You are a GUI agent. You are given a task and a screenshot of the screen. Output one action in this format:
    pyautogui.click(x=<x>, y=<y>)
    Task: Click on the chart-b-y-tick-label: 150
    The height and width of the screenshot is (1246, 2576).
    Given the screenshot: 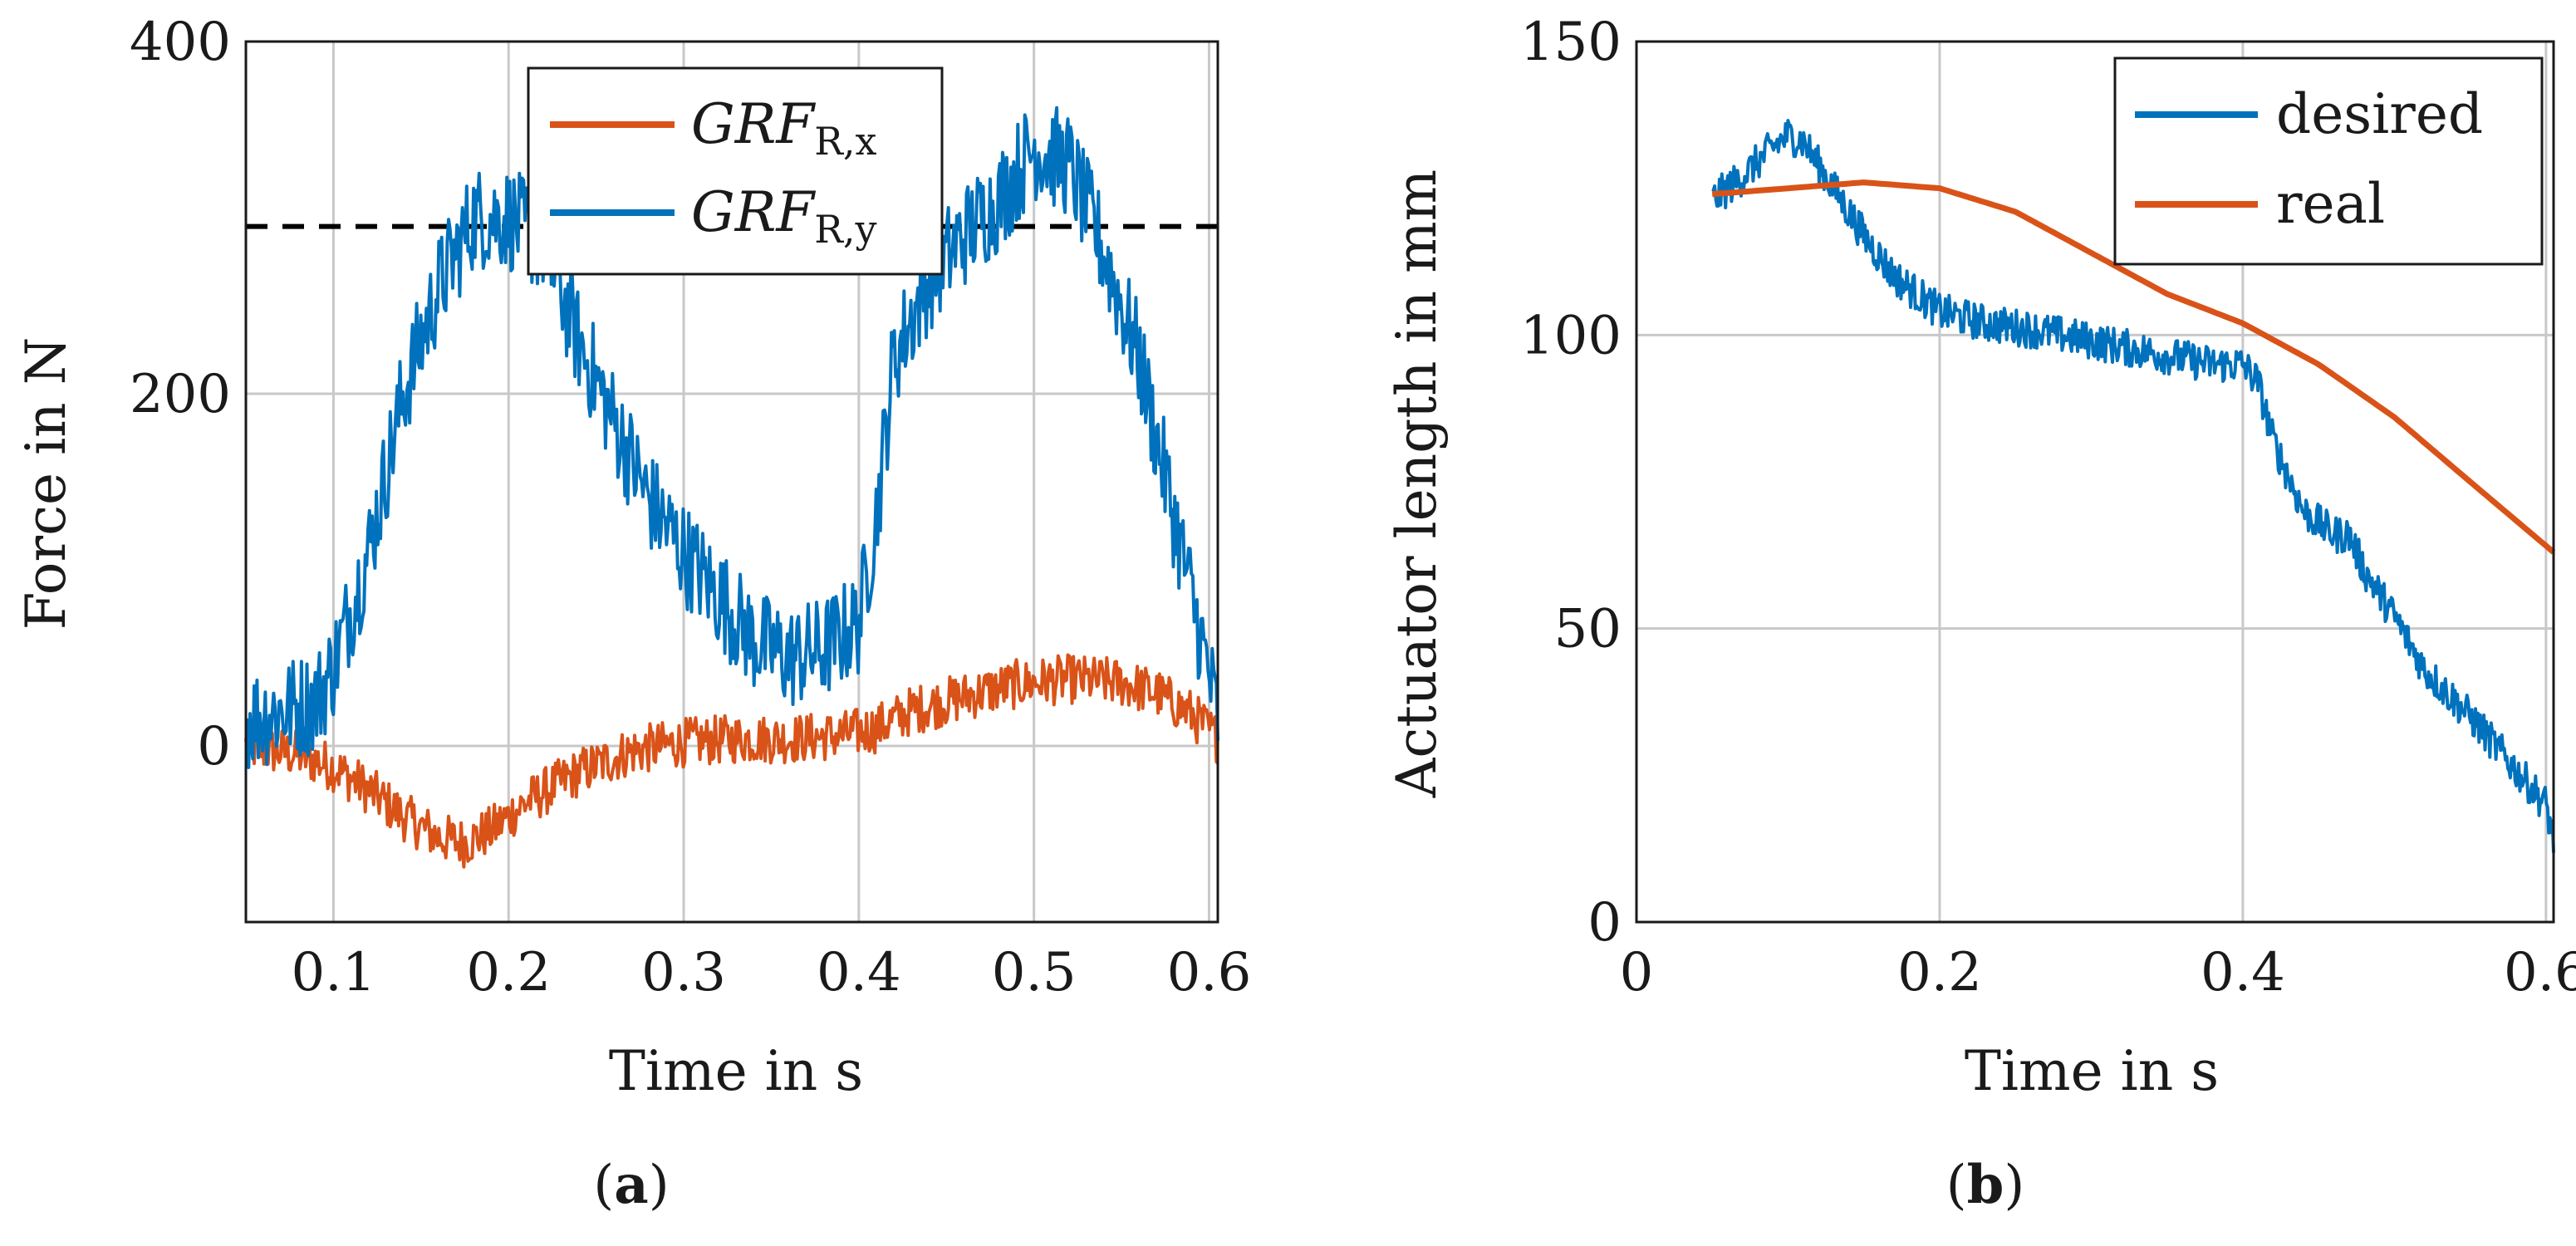 What is the action you would take?
    pyautogui.click(x=1571, y=42)
    